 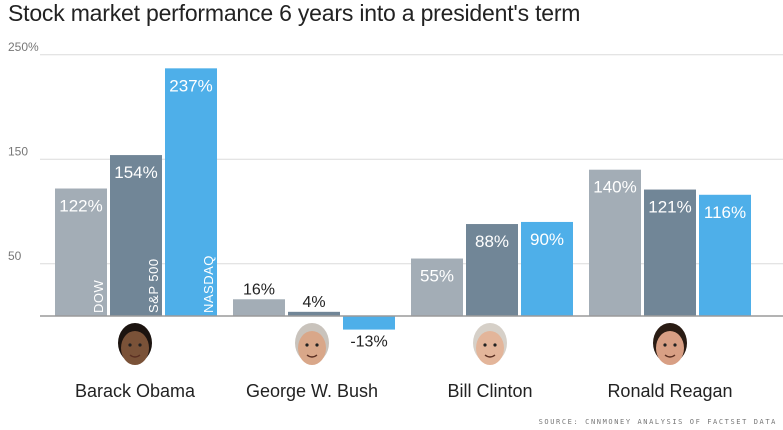 What do you see at coordinates (485, 345) in the screenshot?
I see `bill-clinton-portrait-left-eye` at bounding box center [485, 345].